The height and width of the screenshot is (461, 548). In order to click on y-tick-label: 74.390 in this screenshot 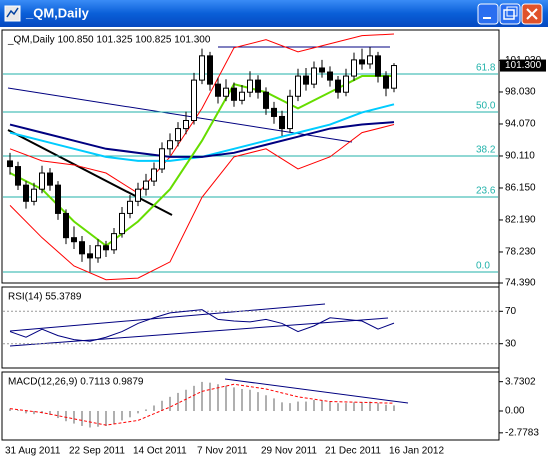, I will do `click(520, 283)`.